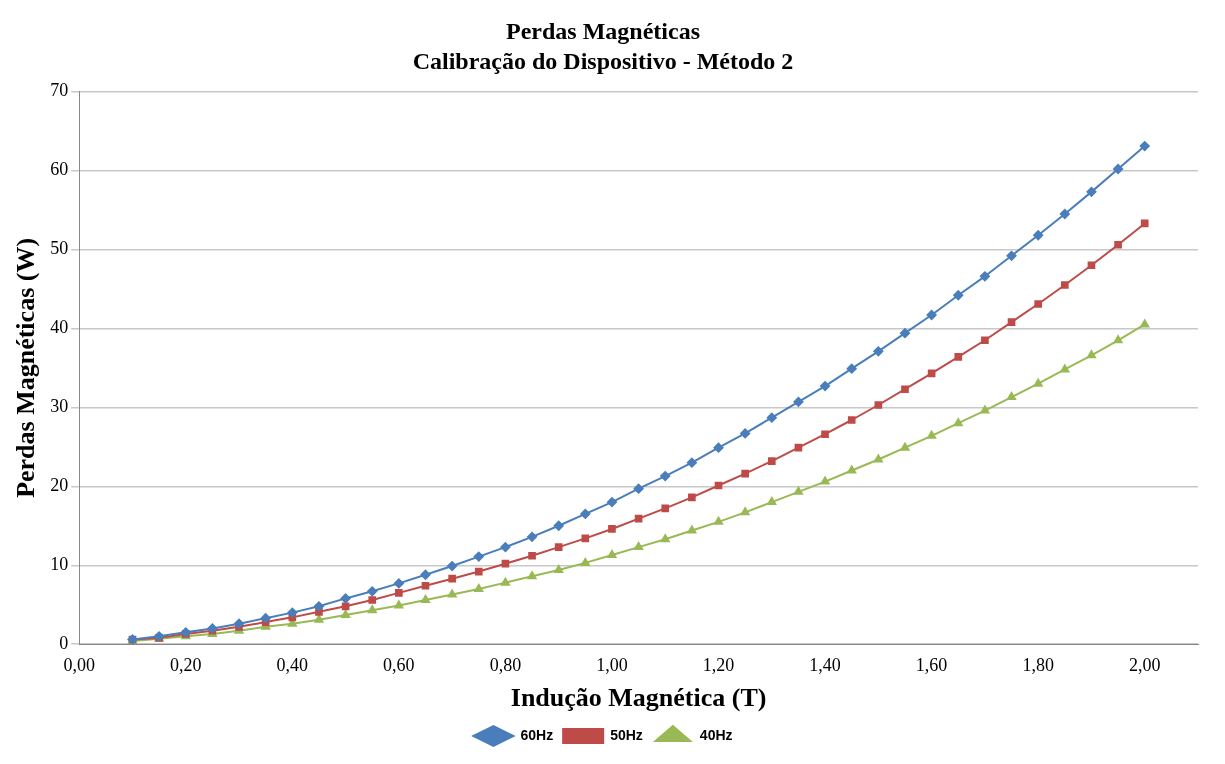 This screenshot has width=1225, height=764. I want to click on x-tick-label: 0,80, so click(505, 664).